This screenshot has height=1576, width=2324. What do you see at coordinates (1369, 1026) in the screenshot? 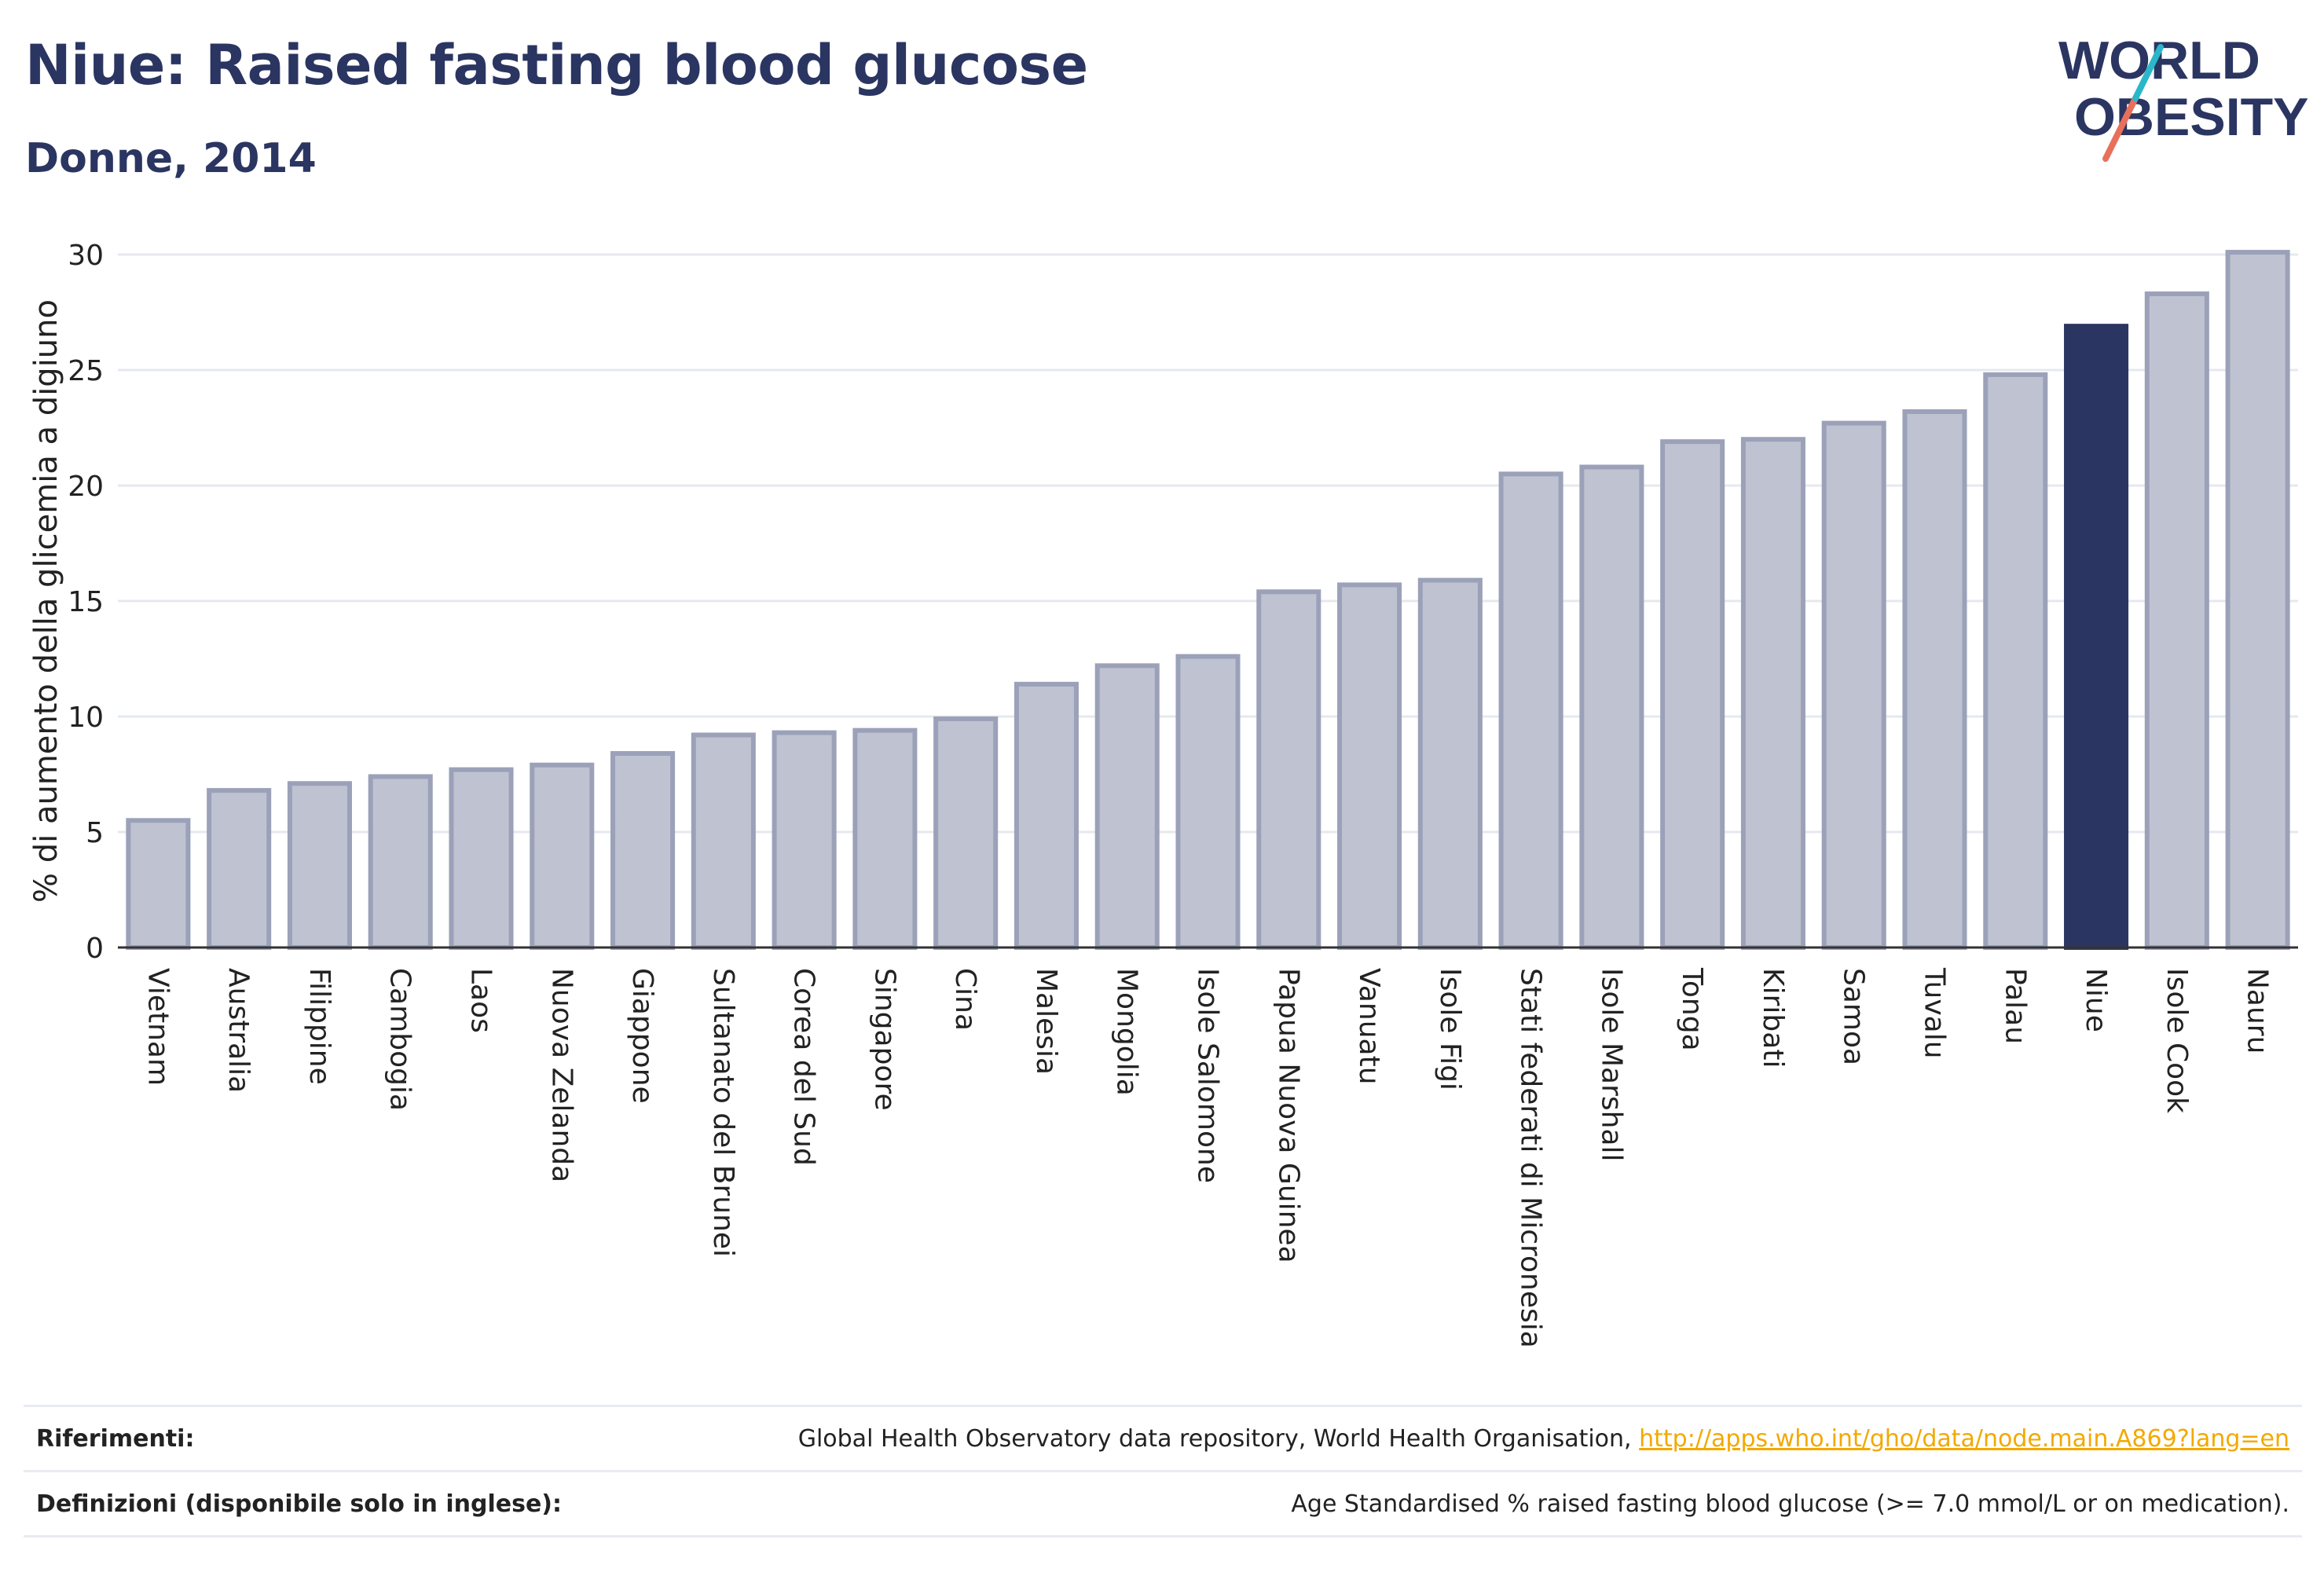
I see `x-tick-label: Vanuatu` at bounding box center [1369, 1026].